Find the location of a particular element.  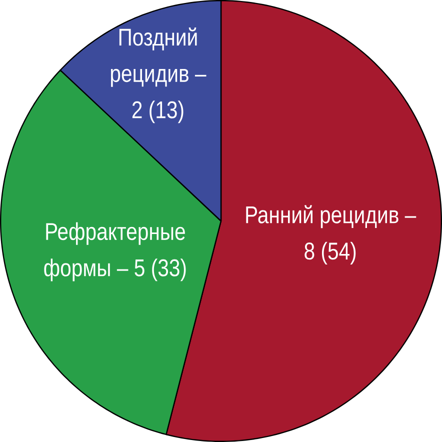

slice-label: Ранний рецидив – 8 (54) is located at coordinates (331, 234).